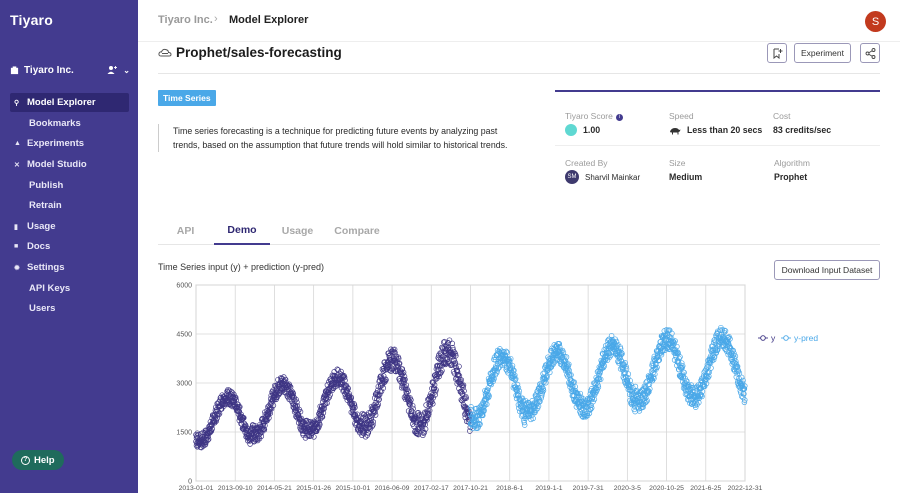  Describe the element at coordinates (572, 177) in the screenshot. I see `author-avatar: SM` at that location.